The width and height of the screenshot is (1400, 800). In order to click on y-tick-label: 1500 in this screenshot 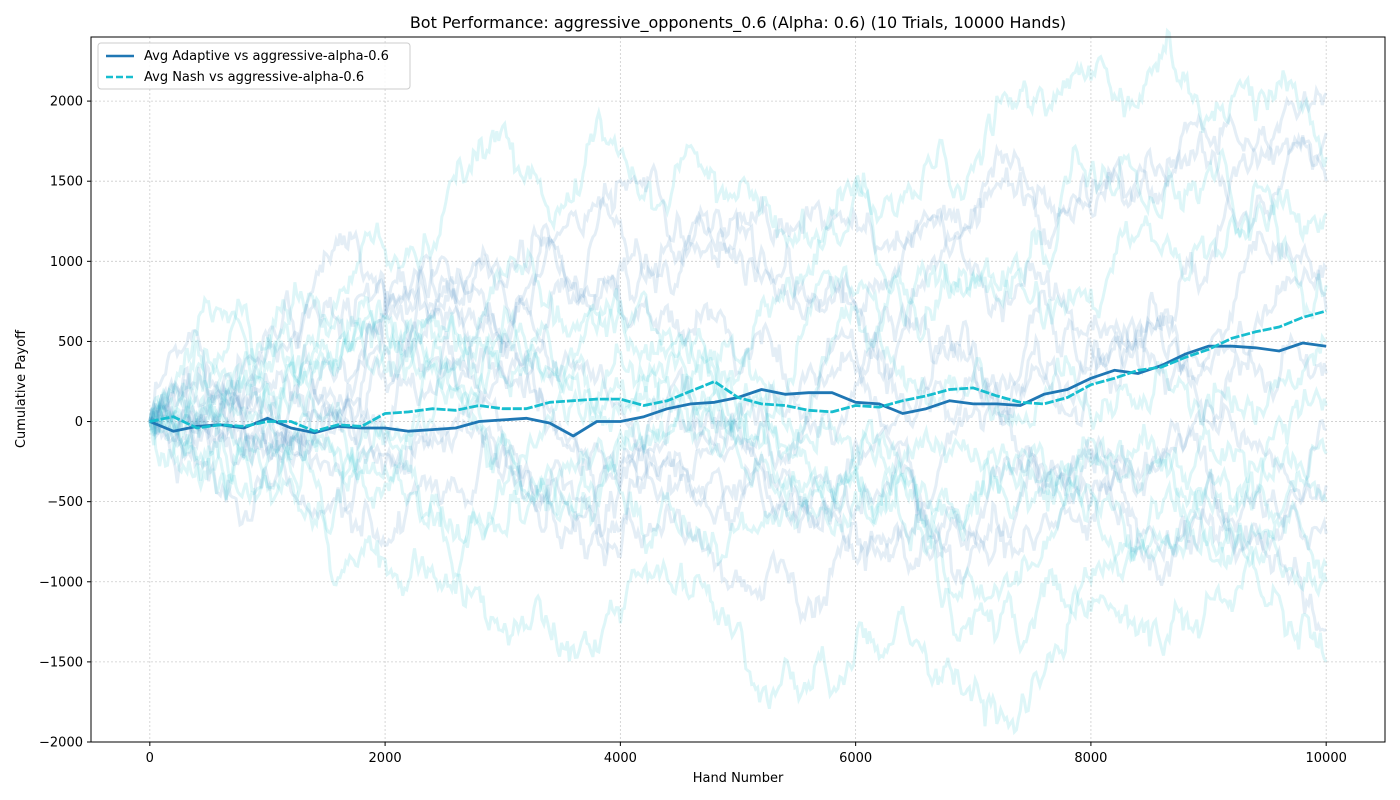, I will do `click(66, 182)`.